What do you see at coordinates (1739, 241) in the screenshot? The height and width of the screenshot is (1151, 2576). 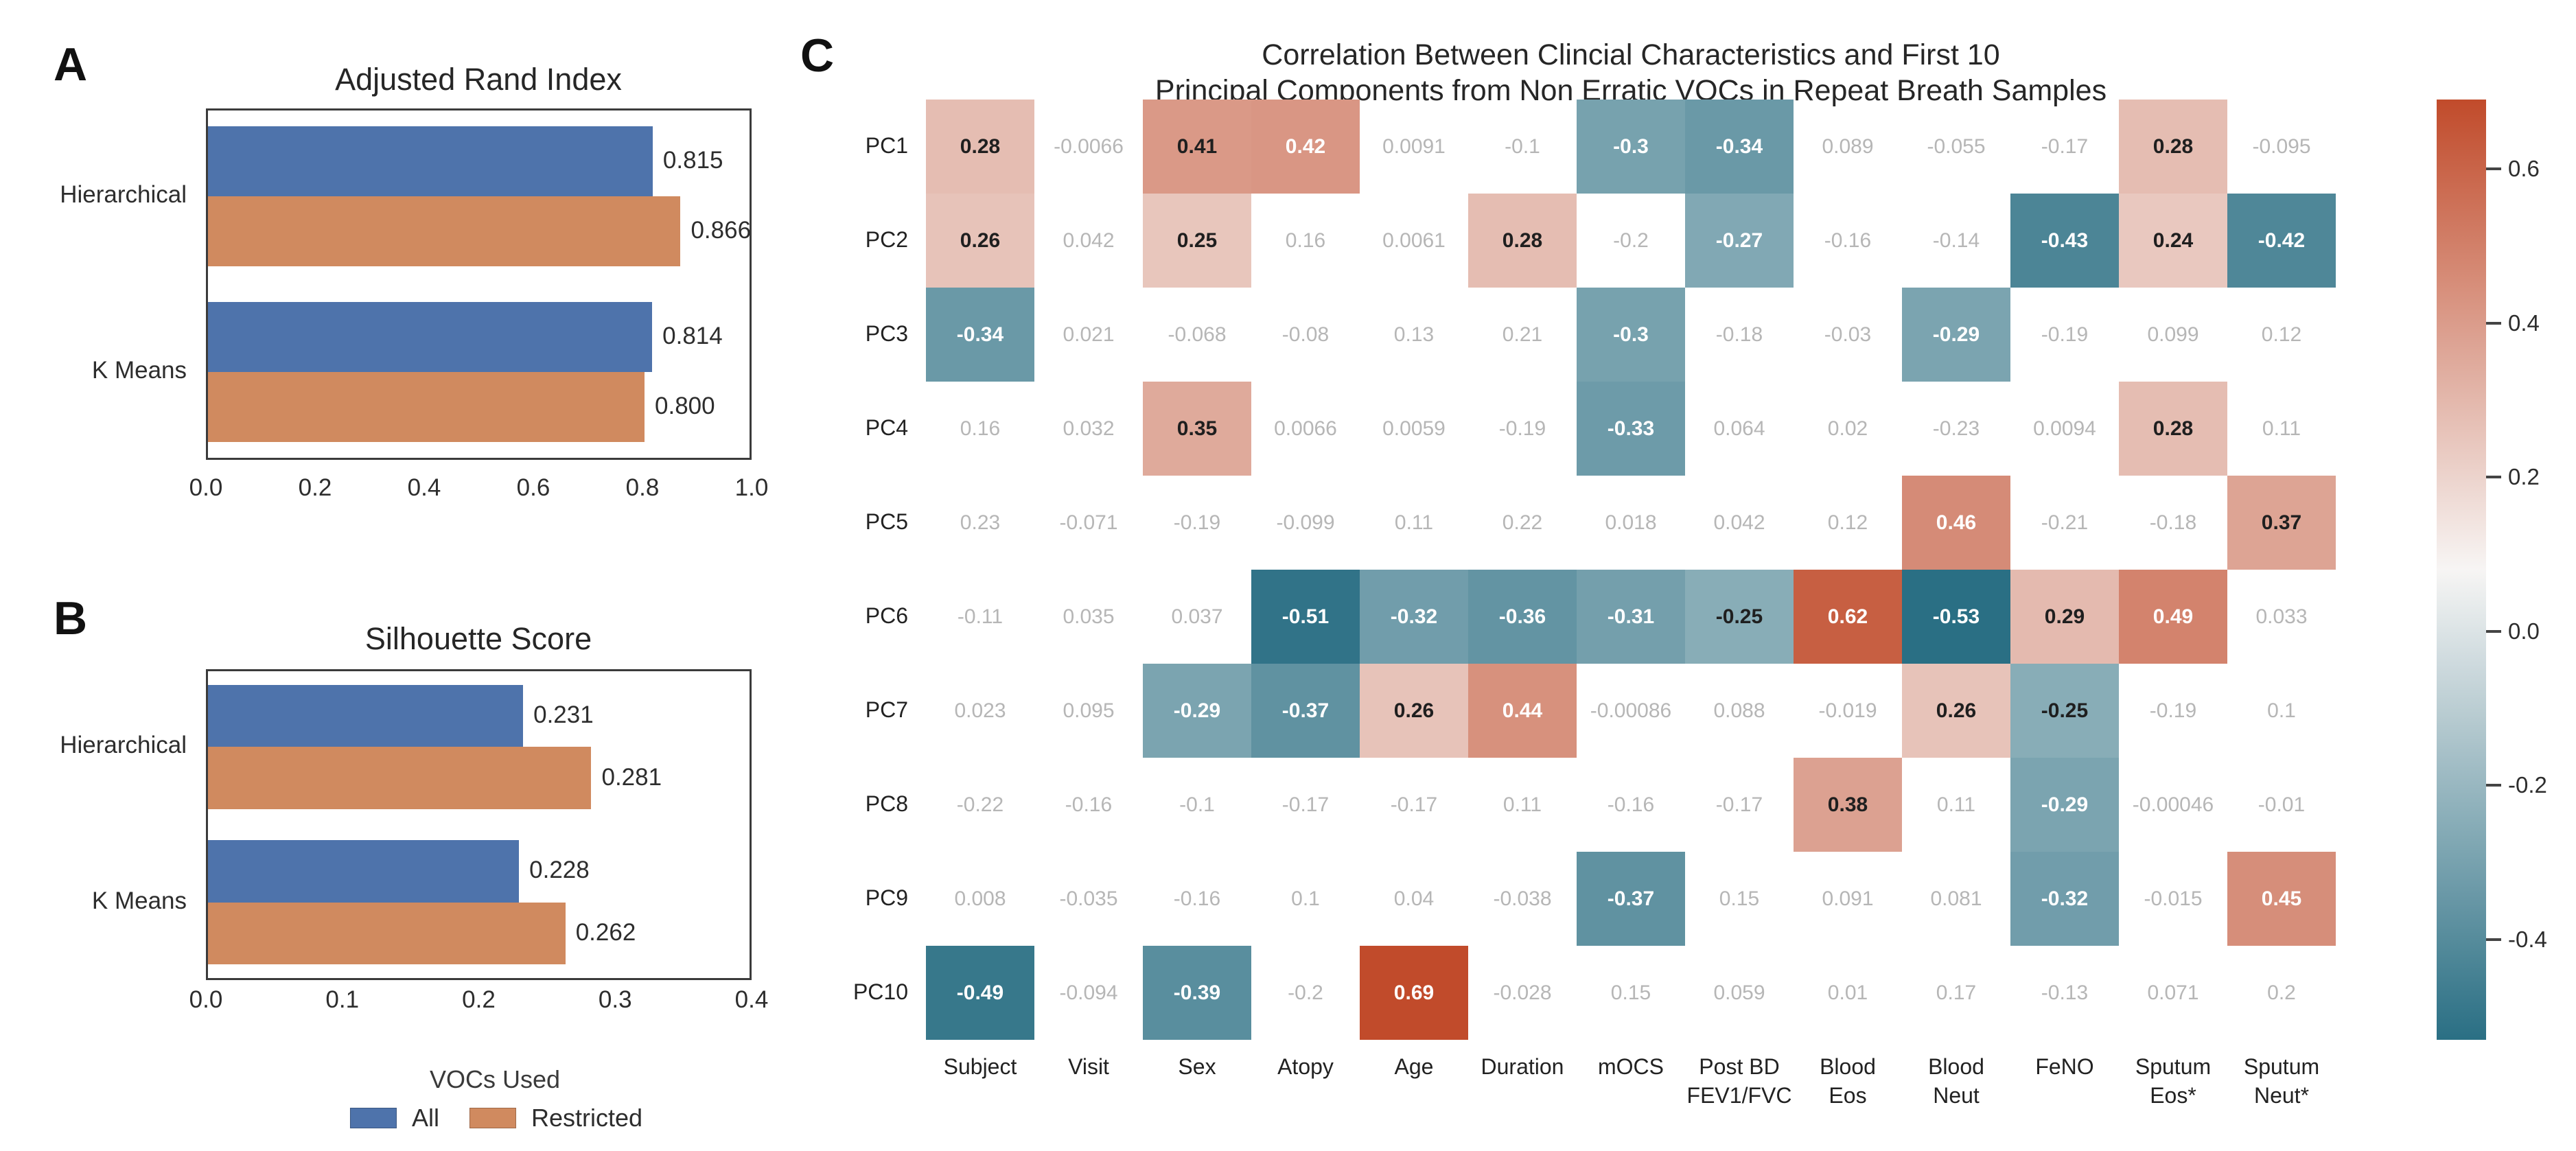 I see `heatmap-cell: -0.27` at bounding box center [1739, 241].